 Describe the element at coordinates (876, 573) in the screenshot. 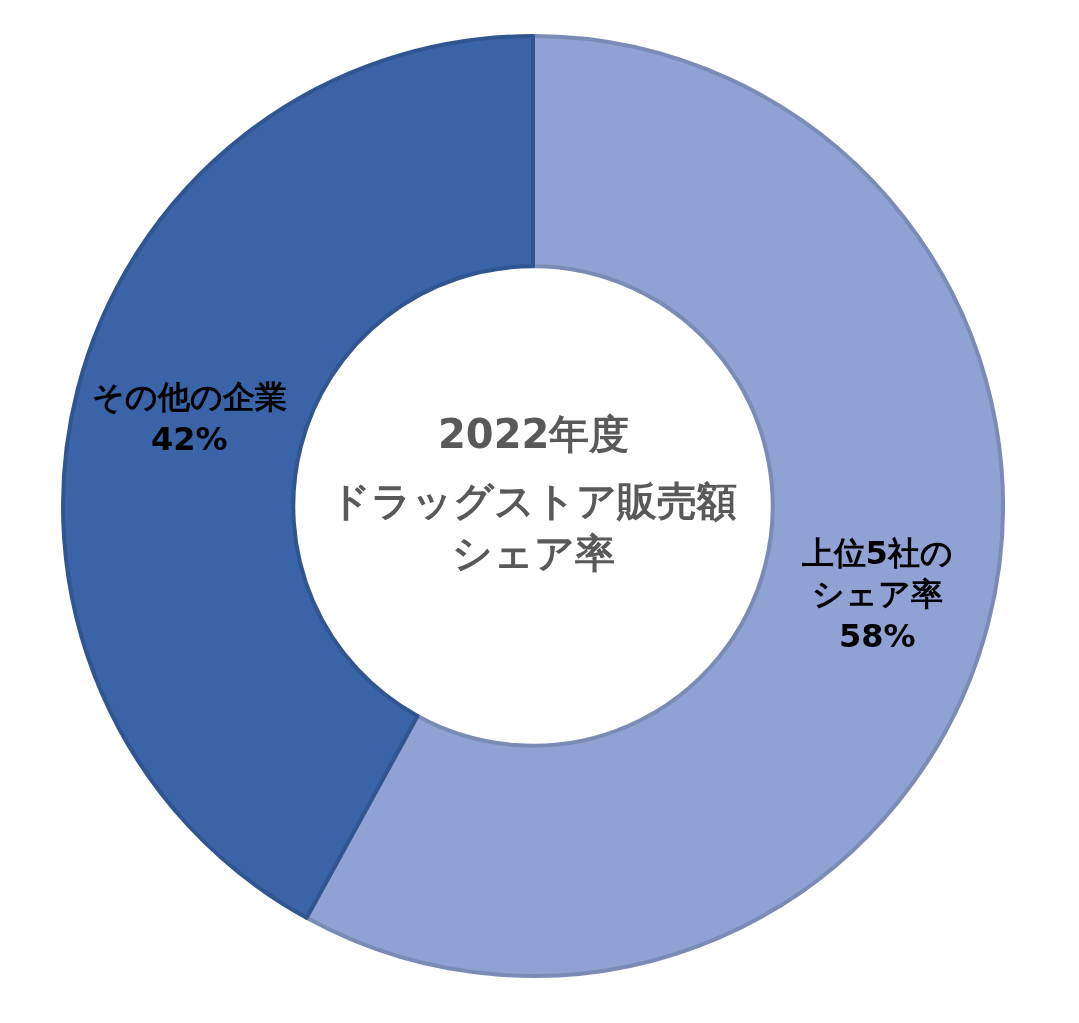

I see `slice-label: 上位5社のシェア率` at that location.